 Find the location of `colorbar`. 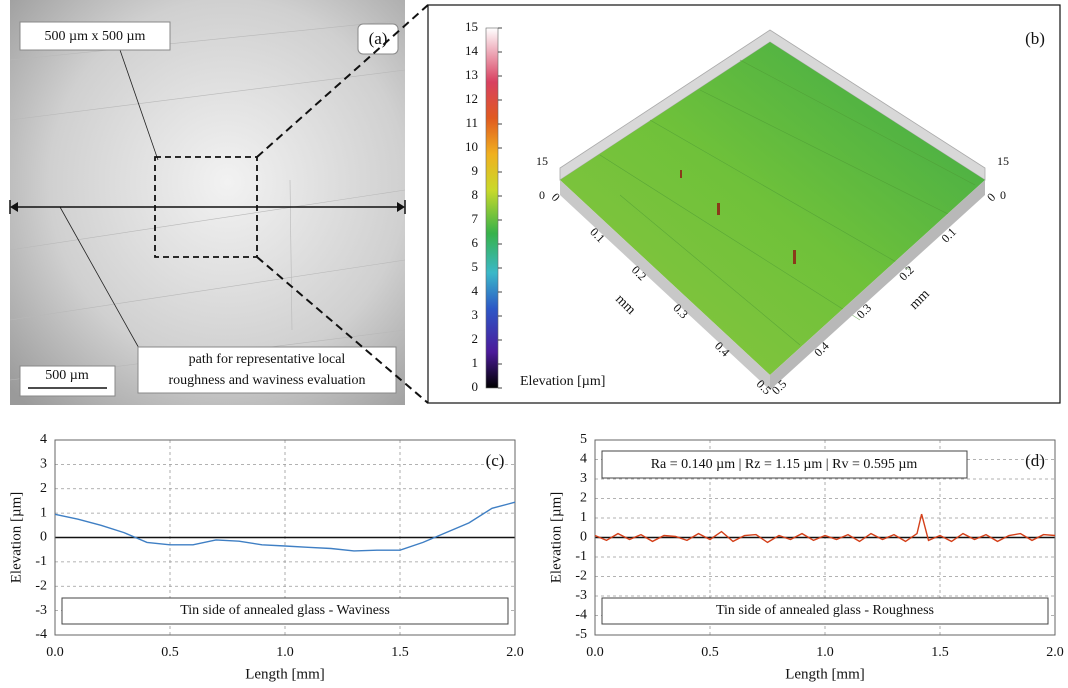

colorbar is located at coordinates (492, 208).